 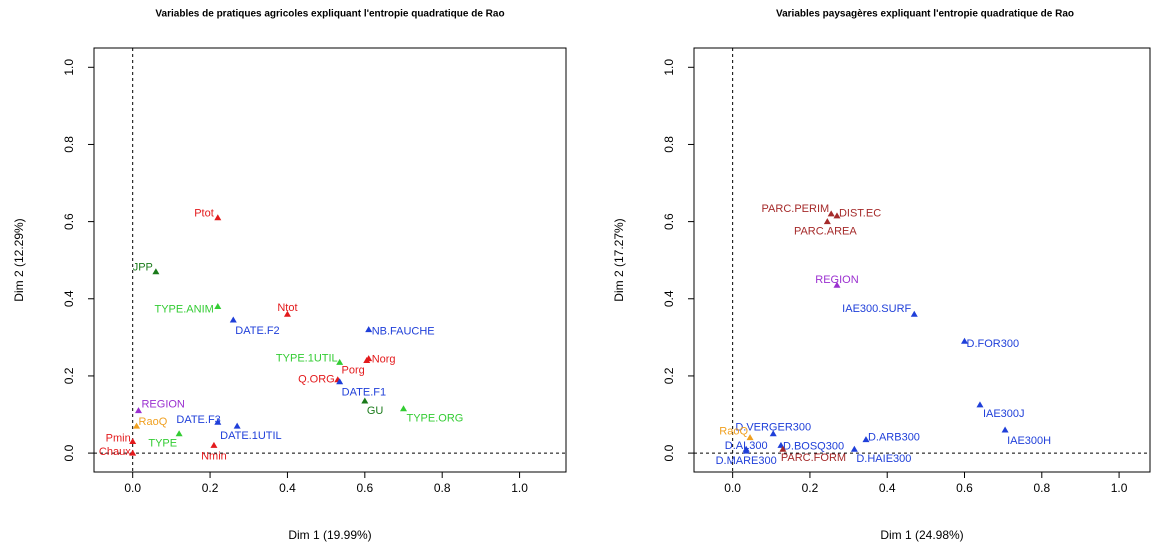 I want to click on point-label: D.HAIE300, so click(x=883, y=459).